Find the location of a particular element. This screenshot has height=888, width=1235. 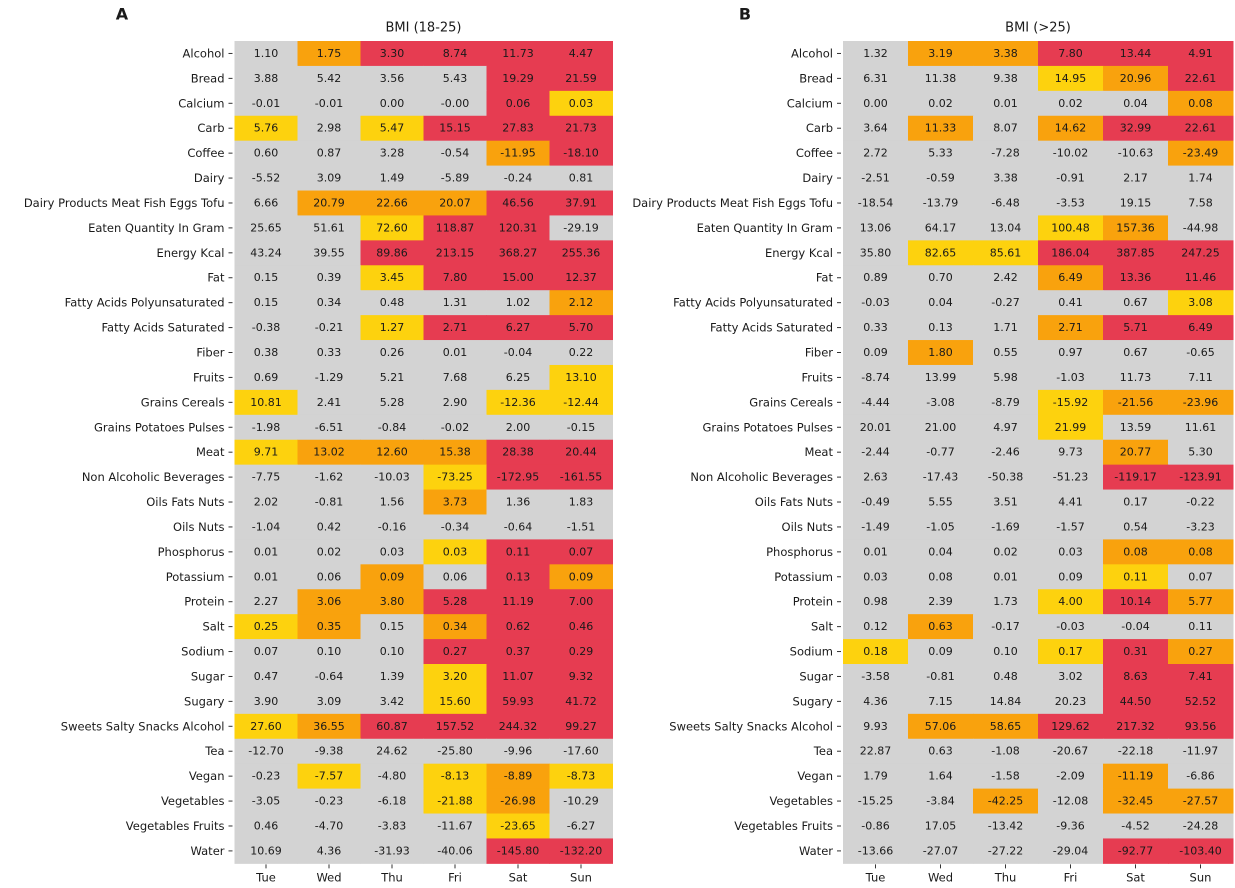

x-tick-label: Thu is located at coordinates (1005, 877).